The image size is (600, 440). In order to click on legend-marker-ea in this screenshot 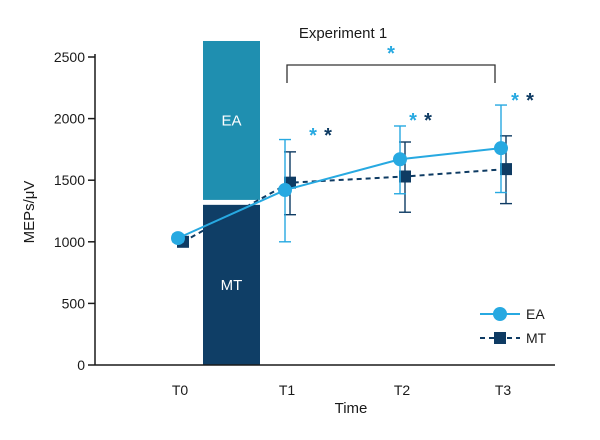, I will do `click(500, 314)`.